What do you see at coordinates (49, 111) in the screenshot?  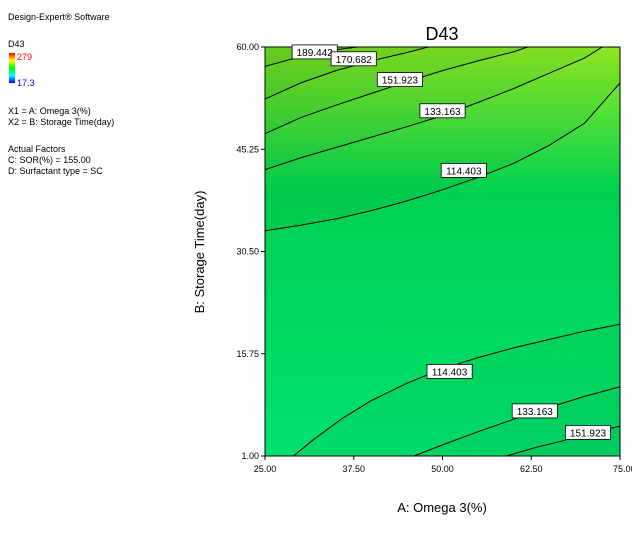 I see `factor-x1: X1 = A: Omega 3(%)` at bounding box center [49, 111].